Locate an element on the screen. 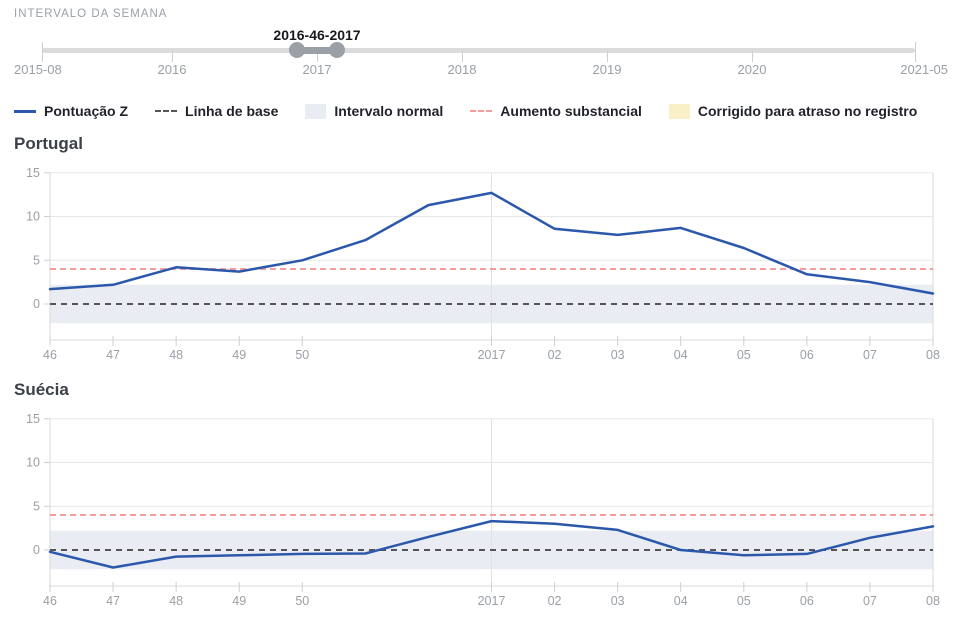 The width and height of the screenshot is (966, 622). slider-axis-label: 2020 is located at coordinates (752, 69).